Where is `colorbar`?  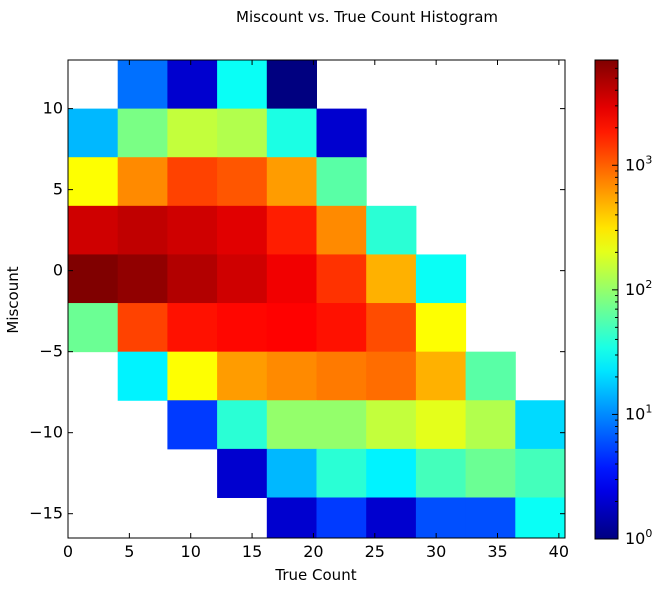 colorbar is located at coordinates (606, 299).